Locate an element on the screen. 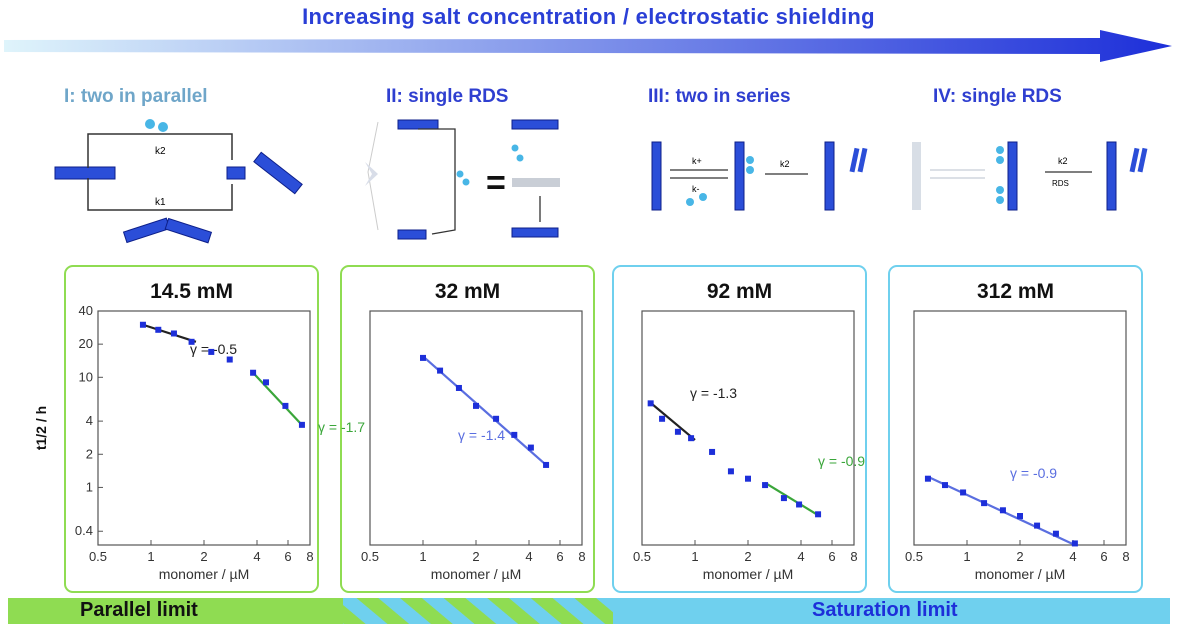  concentration-arrow is located at coordinates (588, 46).